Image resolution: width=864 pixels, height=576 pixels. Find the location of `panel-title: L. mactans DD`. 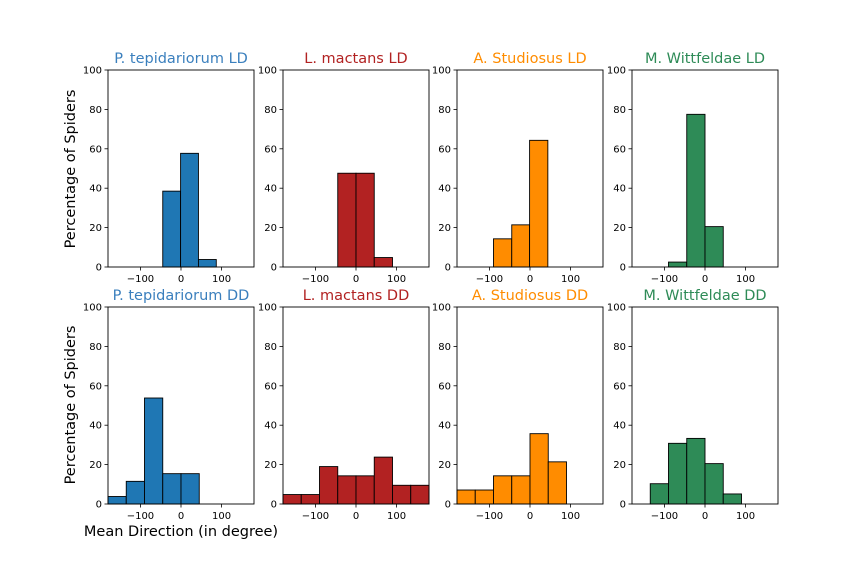

panel-title: L. mactans DD is located at coordinates (356, 296).